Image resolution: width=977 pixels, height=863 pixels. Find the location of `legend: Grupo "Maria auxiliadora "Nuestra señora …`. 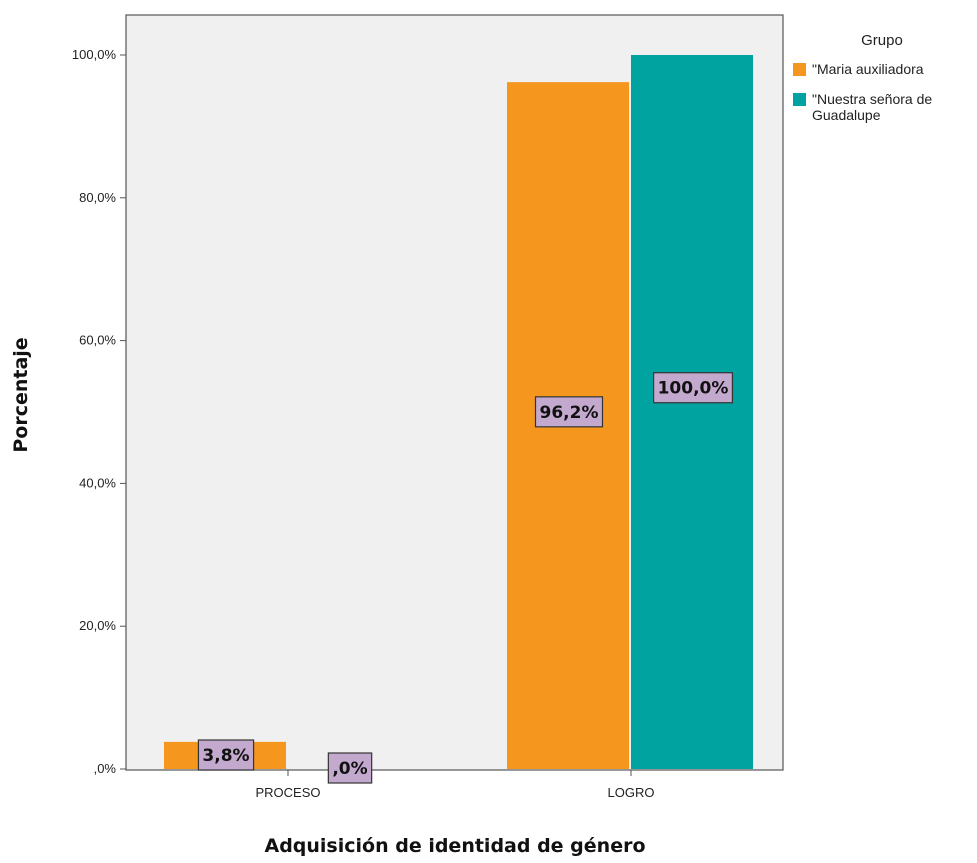

legend: Grupo "Maria auxiliadora "Nuestra señora … is located at coordinates (862, 77).